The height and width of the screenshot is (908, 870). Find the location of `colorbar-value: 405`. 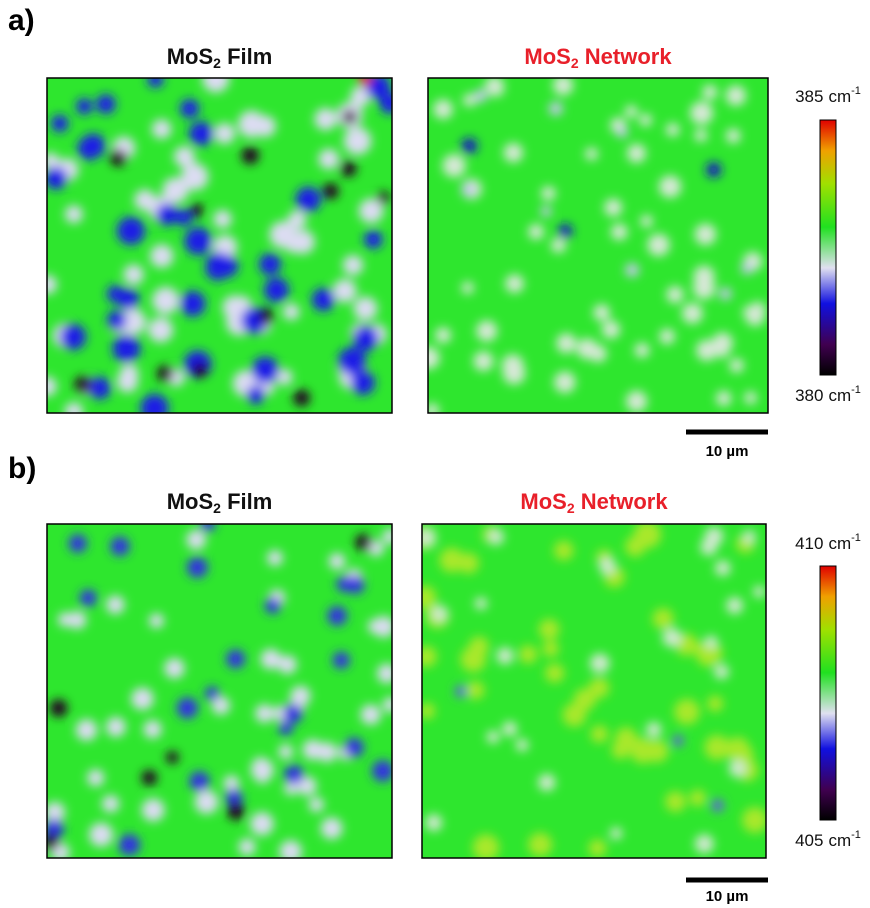

colorbar-value: 405 is located at coordinates (809, 840).